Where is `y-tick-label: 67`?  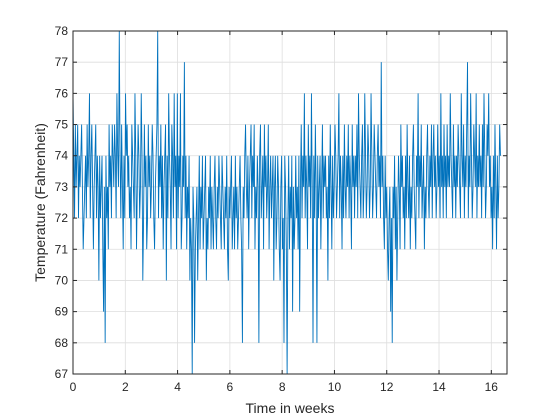 y-tick-label: 67 is located at coordinates (62, 374).